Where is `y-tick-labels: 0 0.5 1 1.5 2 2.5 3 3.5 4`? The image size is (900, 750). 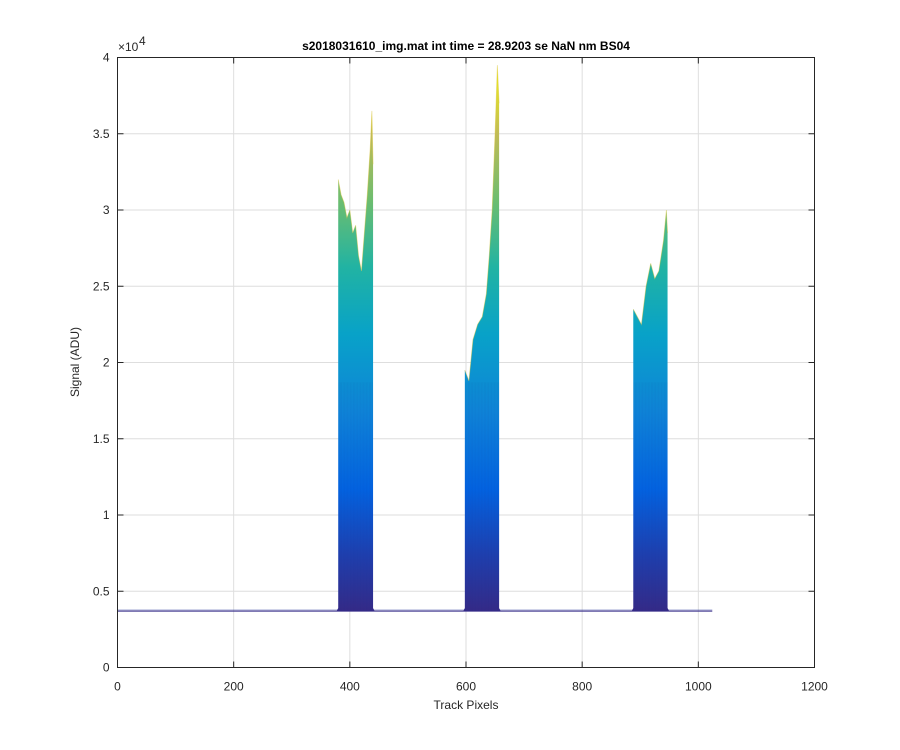 y-tick-labels: 0 0.5 1 1.5 2 2.5 3 3.5 4 is located at coordinates (101, 363).